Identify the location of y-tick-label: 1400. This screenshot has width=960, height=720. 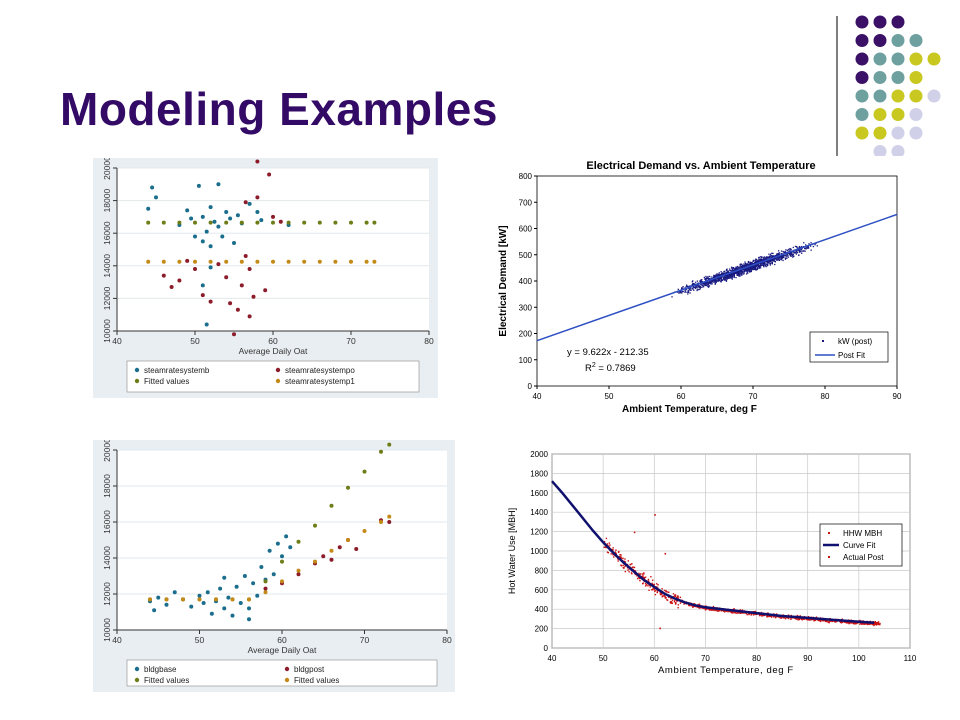
(539, 512).